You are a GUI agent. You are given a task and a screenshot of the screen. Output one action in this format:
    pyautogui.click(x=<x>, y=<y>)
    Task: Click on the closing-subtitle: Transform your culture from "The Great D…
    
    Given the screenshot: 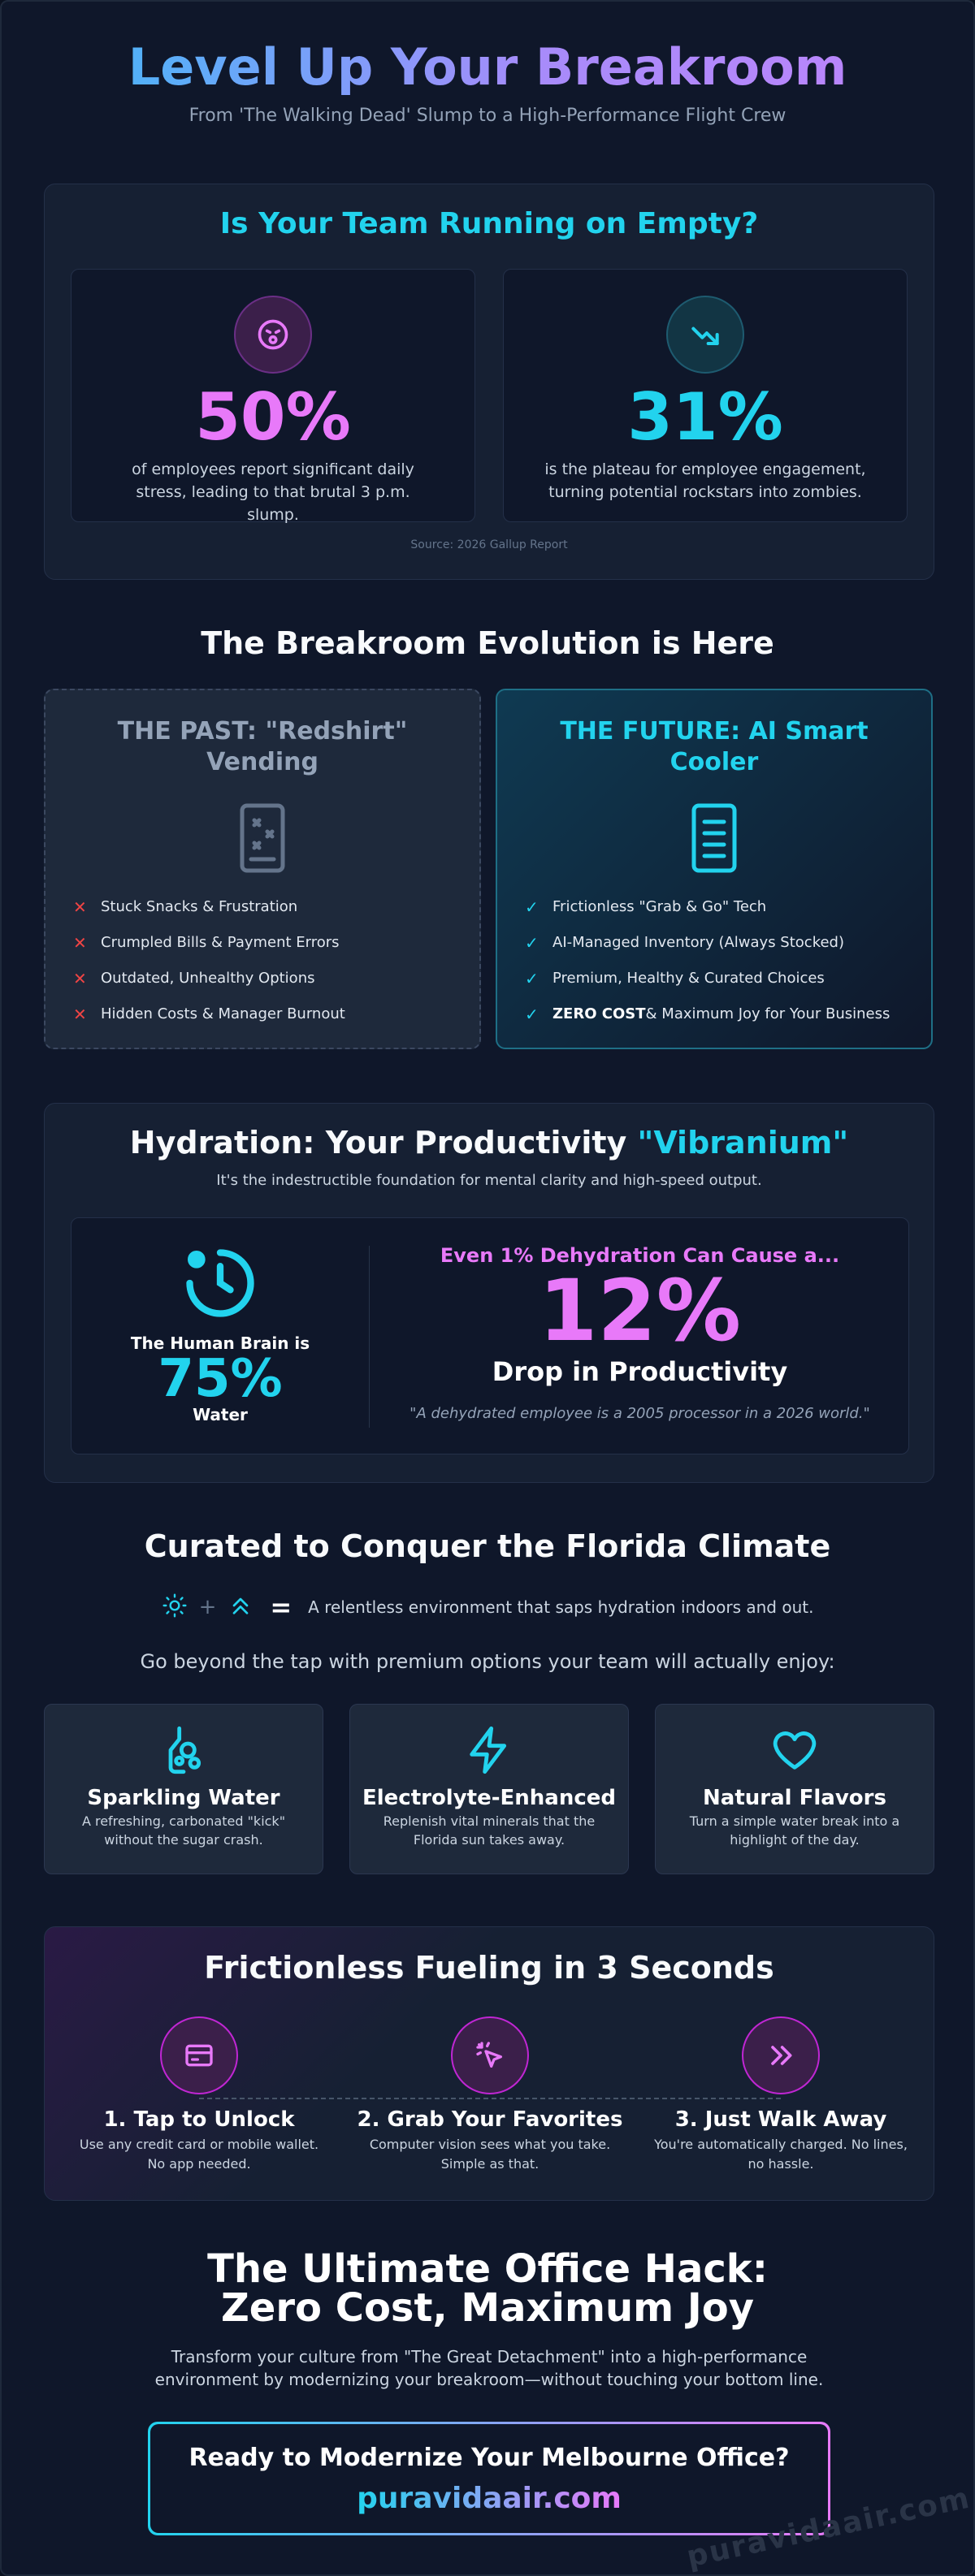 What is the action you would take?
    pyautogui.click(x=489, y=2368)
    